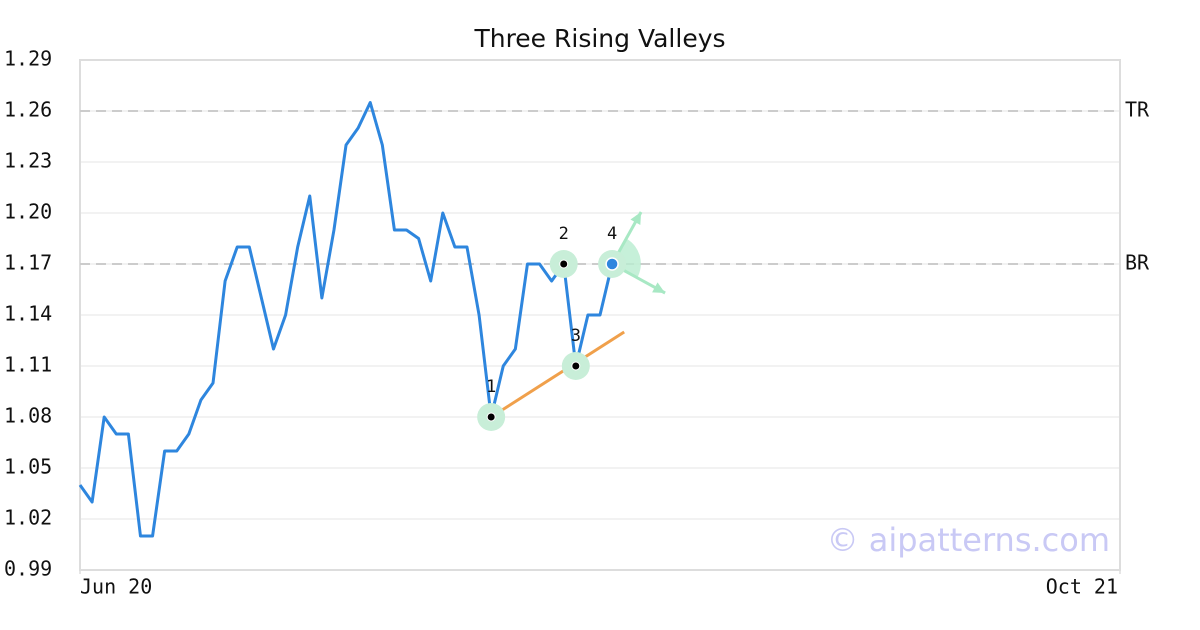  I want to click on y-tick-label: 1.26, so click(28, 110).